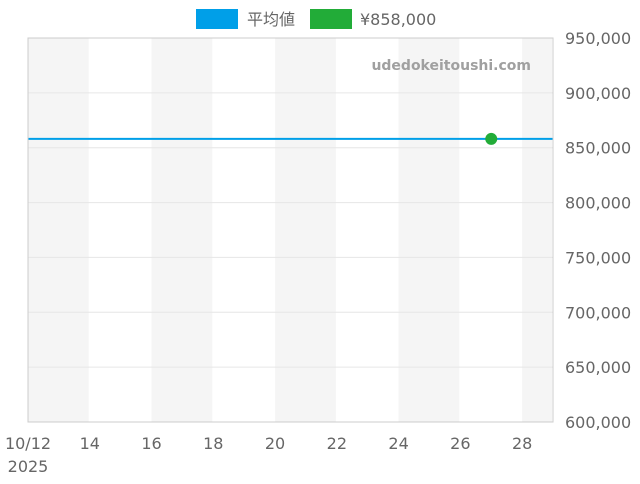 This screenshot has height=484, width=640. I want to click on x-tick-label: 20, so click(275, 443).